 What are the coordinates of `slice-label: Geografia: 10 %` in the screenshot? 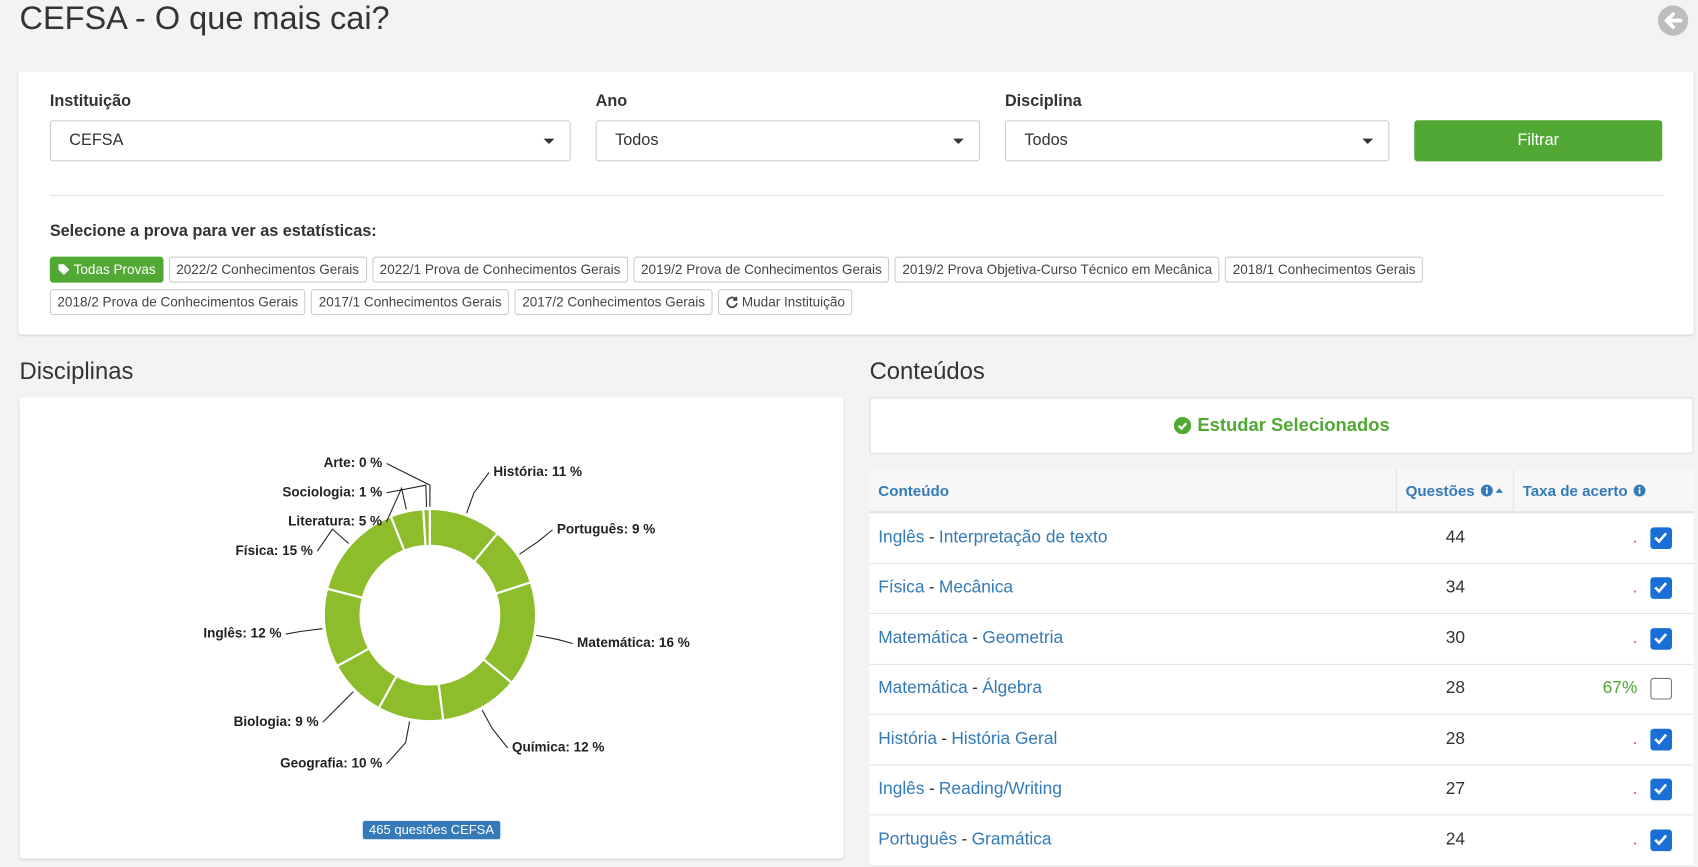 It's located at (331, 763).